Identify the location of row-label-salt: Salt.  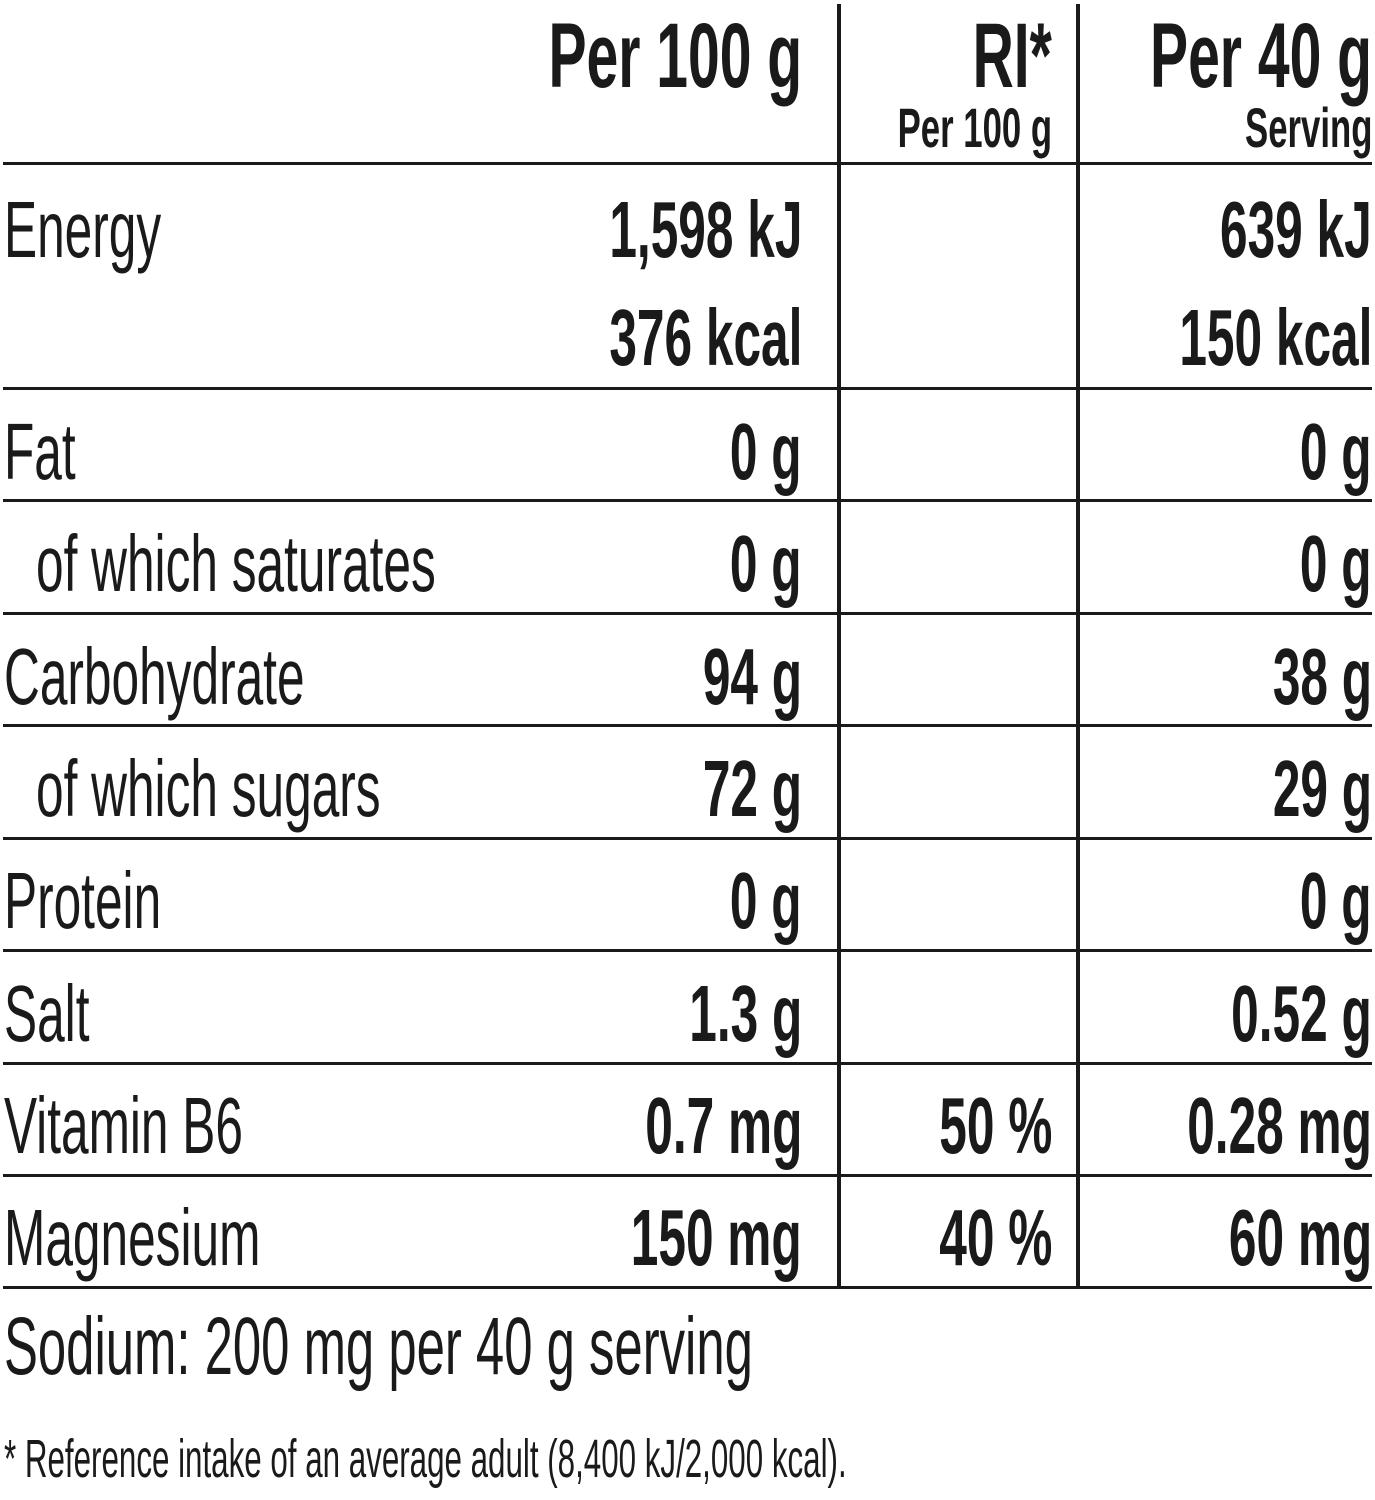
(47, 1013).